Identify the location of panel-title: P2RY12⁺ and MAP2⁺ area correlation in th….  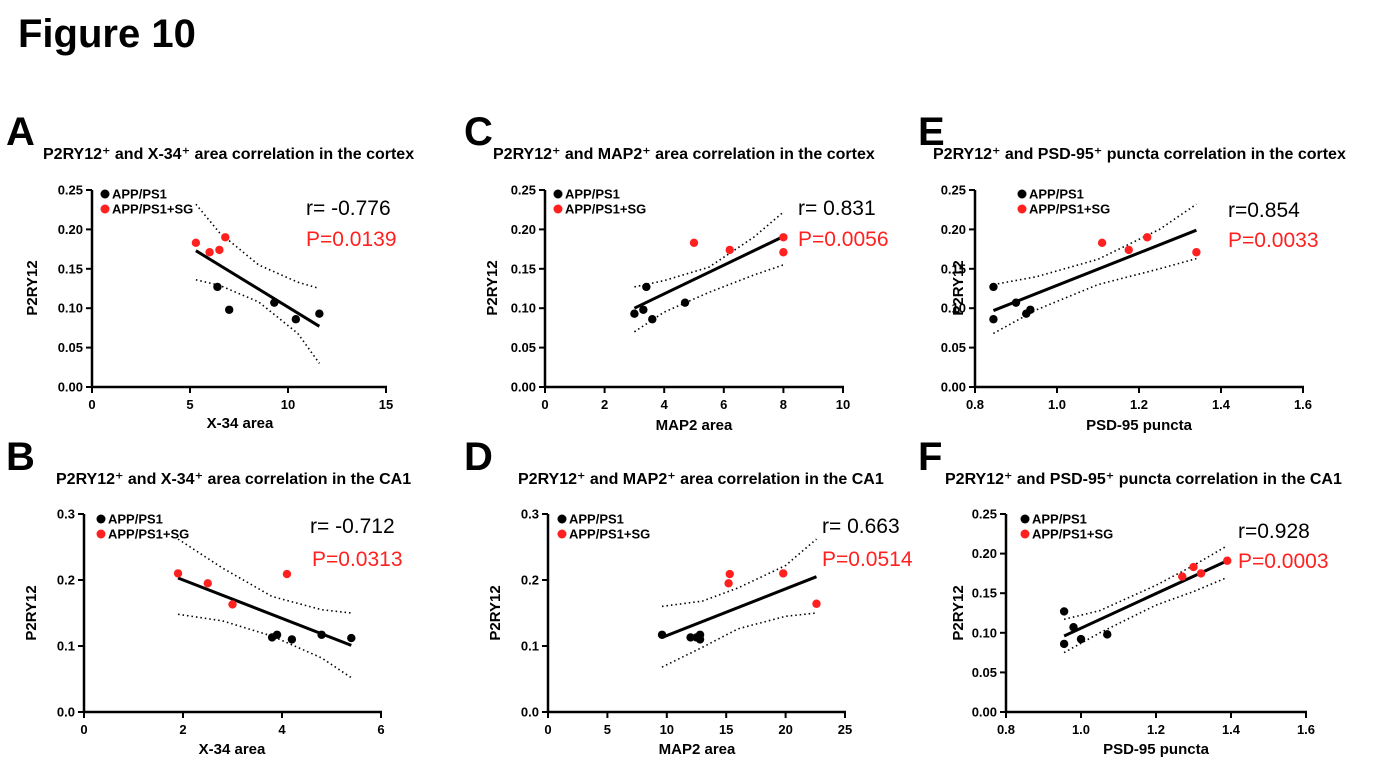
(684, 154).